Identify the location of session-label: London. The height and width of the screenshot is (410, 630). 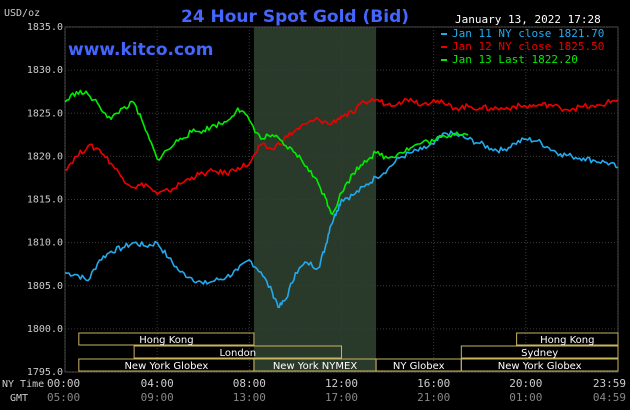
(237, 353).